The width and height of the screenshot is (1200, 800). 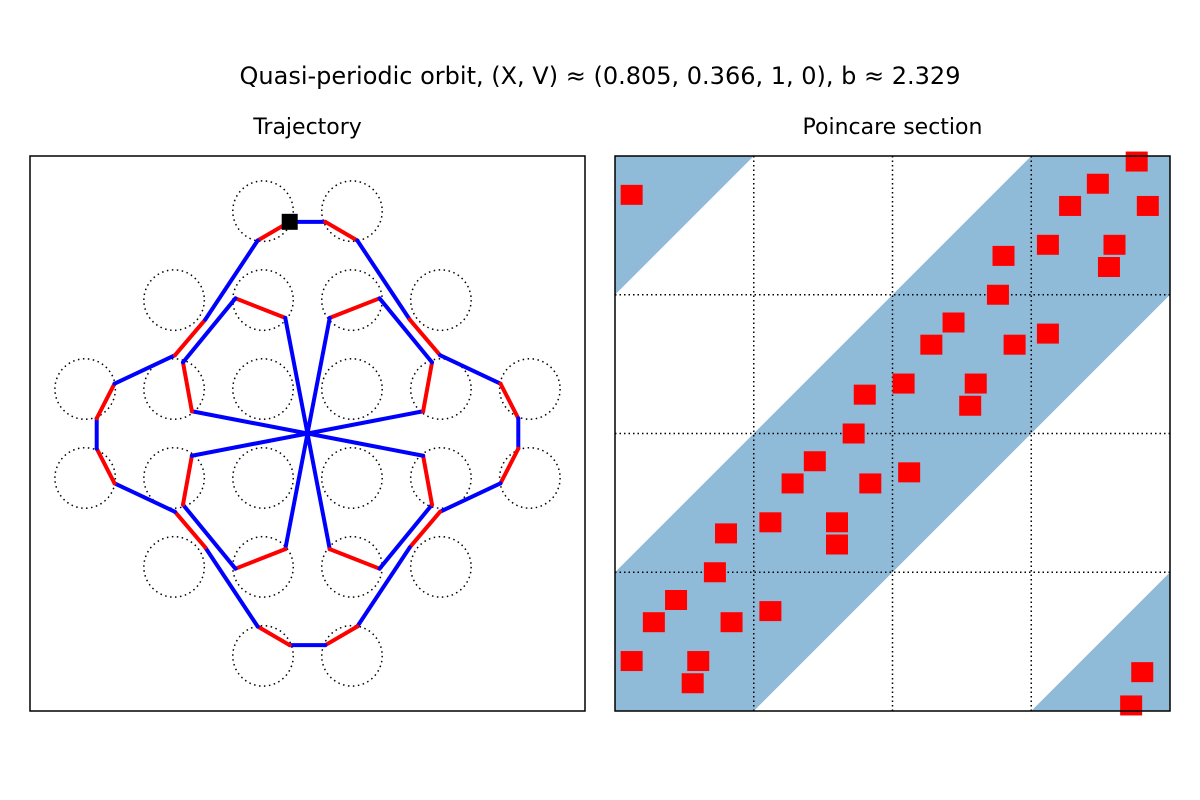 What do you see at coordinates (307, 127) in the screenshot?
I see `panel-title: Trajectory` at bounding box center [307, 127].